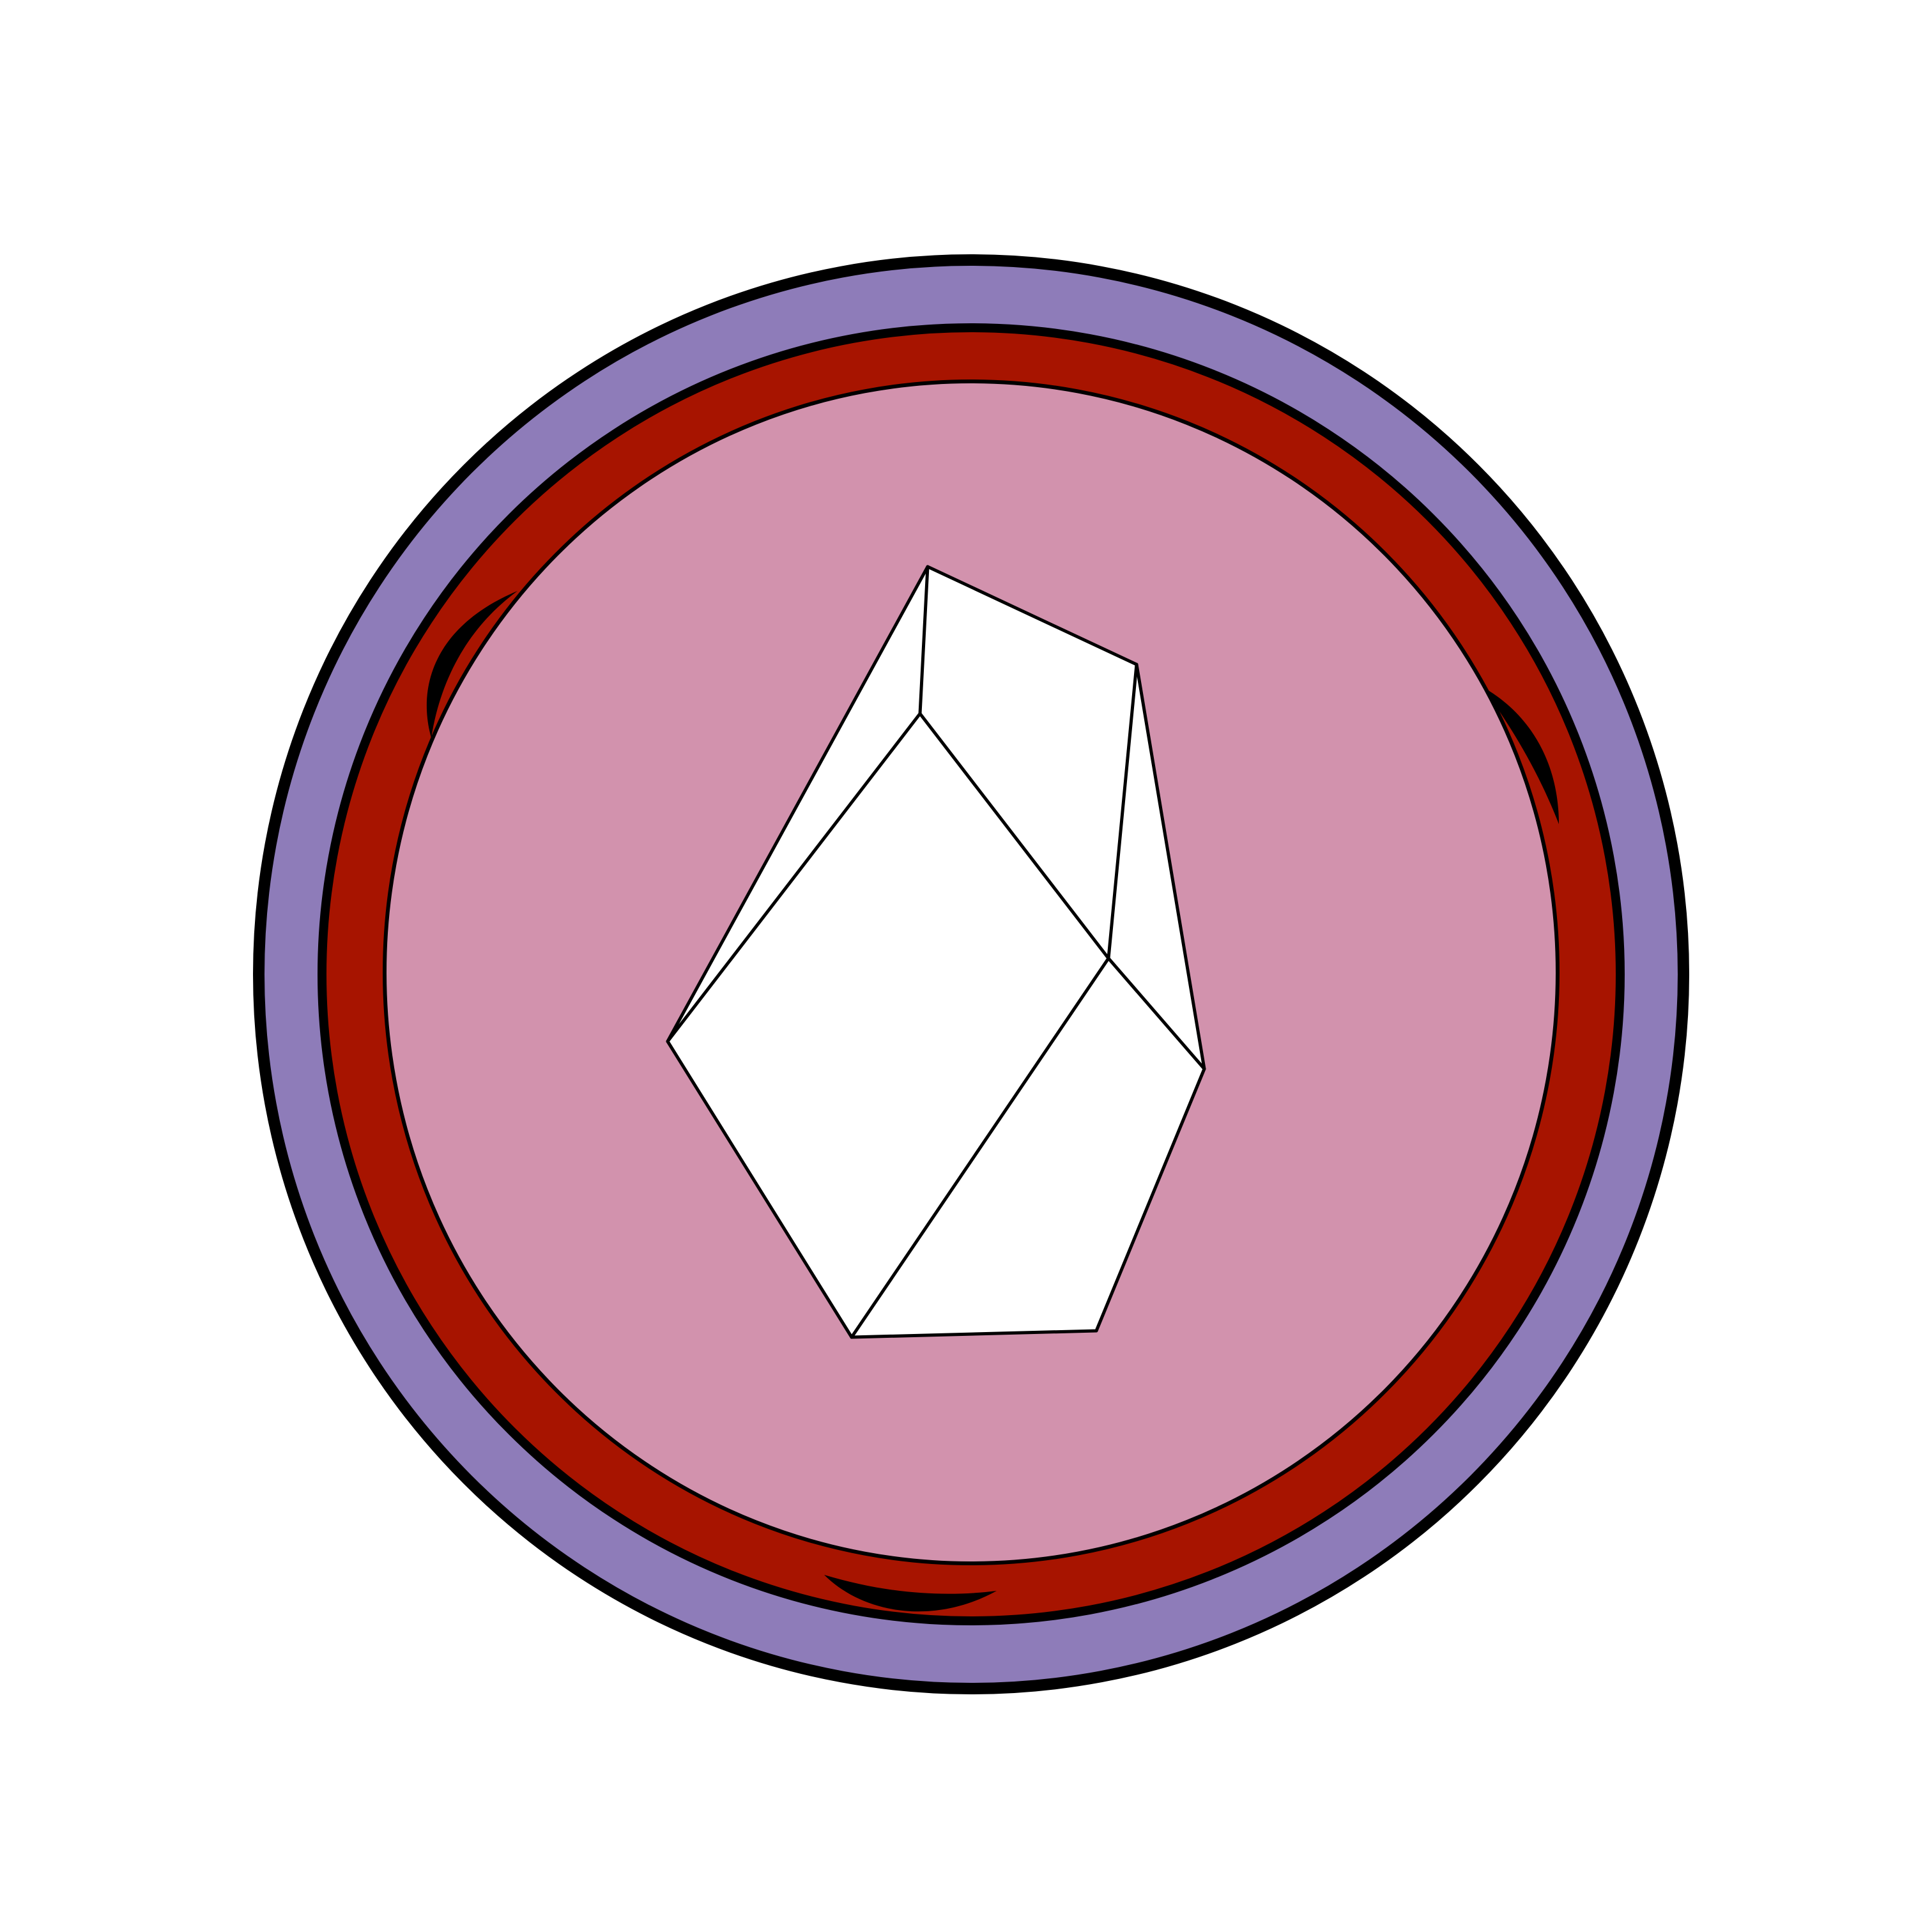 Image resolution: width=1932 pixels, height=1932 pixels. I want to click on crystal-icon, so click(936, 952).